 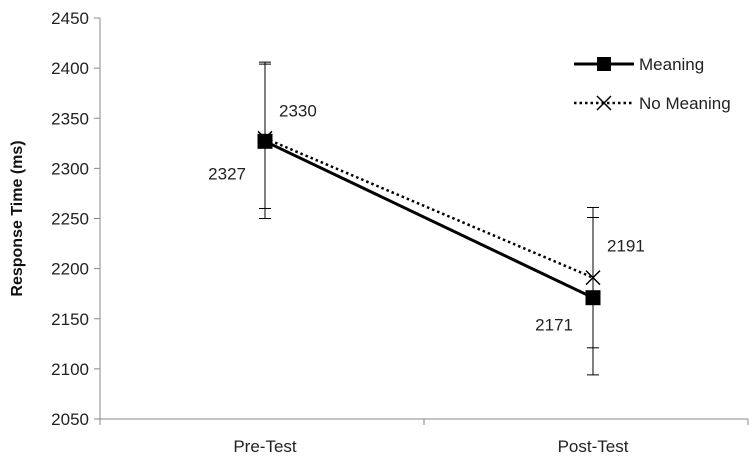 What do you see at coordinates (17, 218) in the screenshot?
I see `y-axis-title: Response Time (ms)` at bounding box center [17, 218].